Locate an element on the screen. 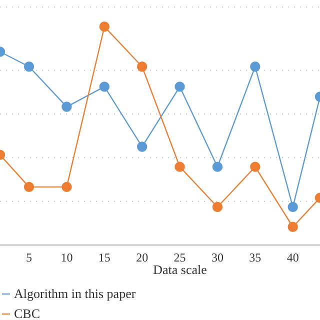 This screenshot has height=320, width=320. x-tick-label: 25 is located at coordinates (180, 257).